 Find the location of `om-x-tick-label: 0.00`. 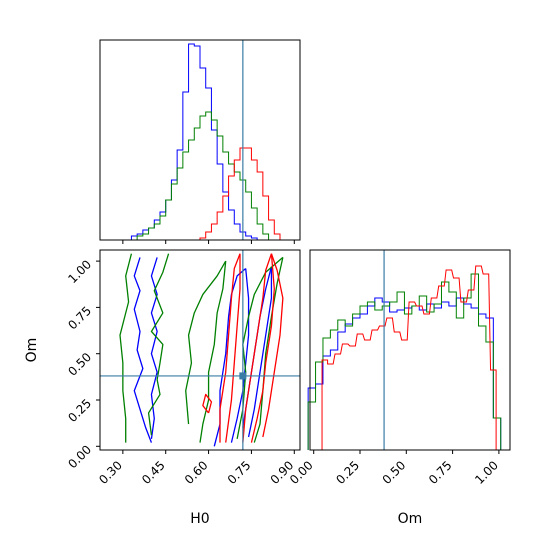

om-x-tick-label: 0.00 is located at coordinates (301, 472).